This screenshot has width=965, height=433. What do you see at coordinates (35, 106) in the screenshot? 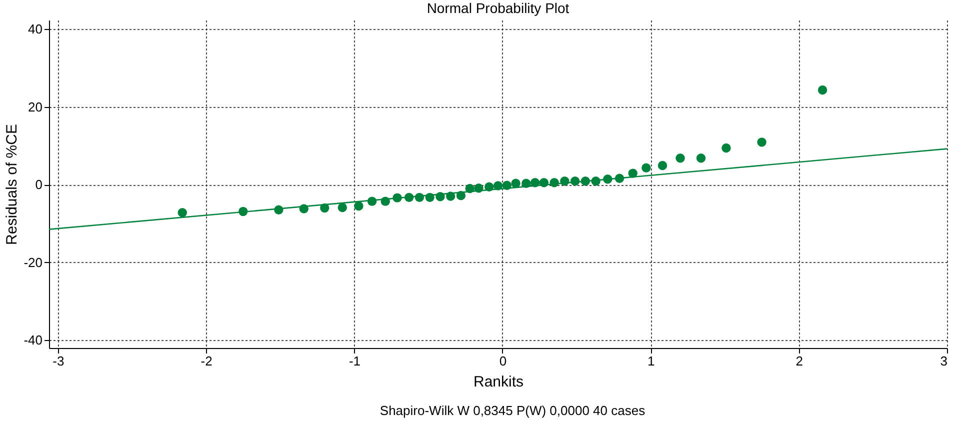
I see `y-tick-label: 20` at bounding box center [35, 106].